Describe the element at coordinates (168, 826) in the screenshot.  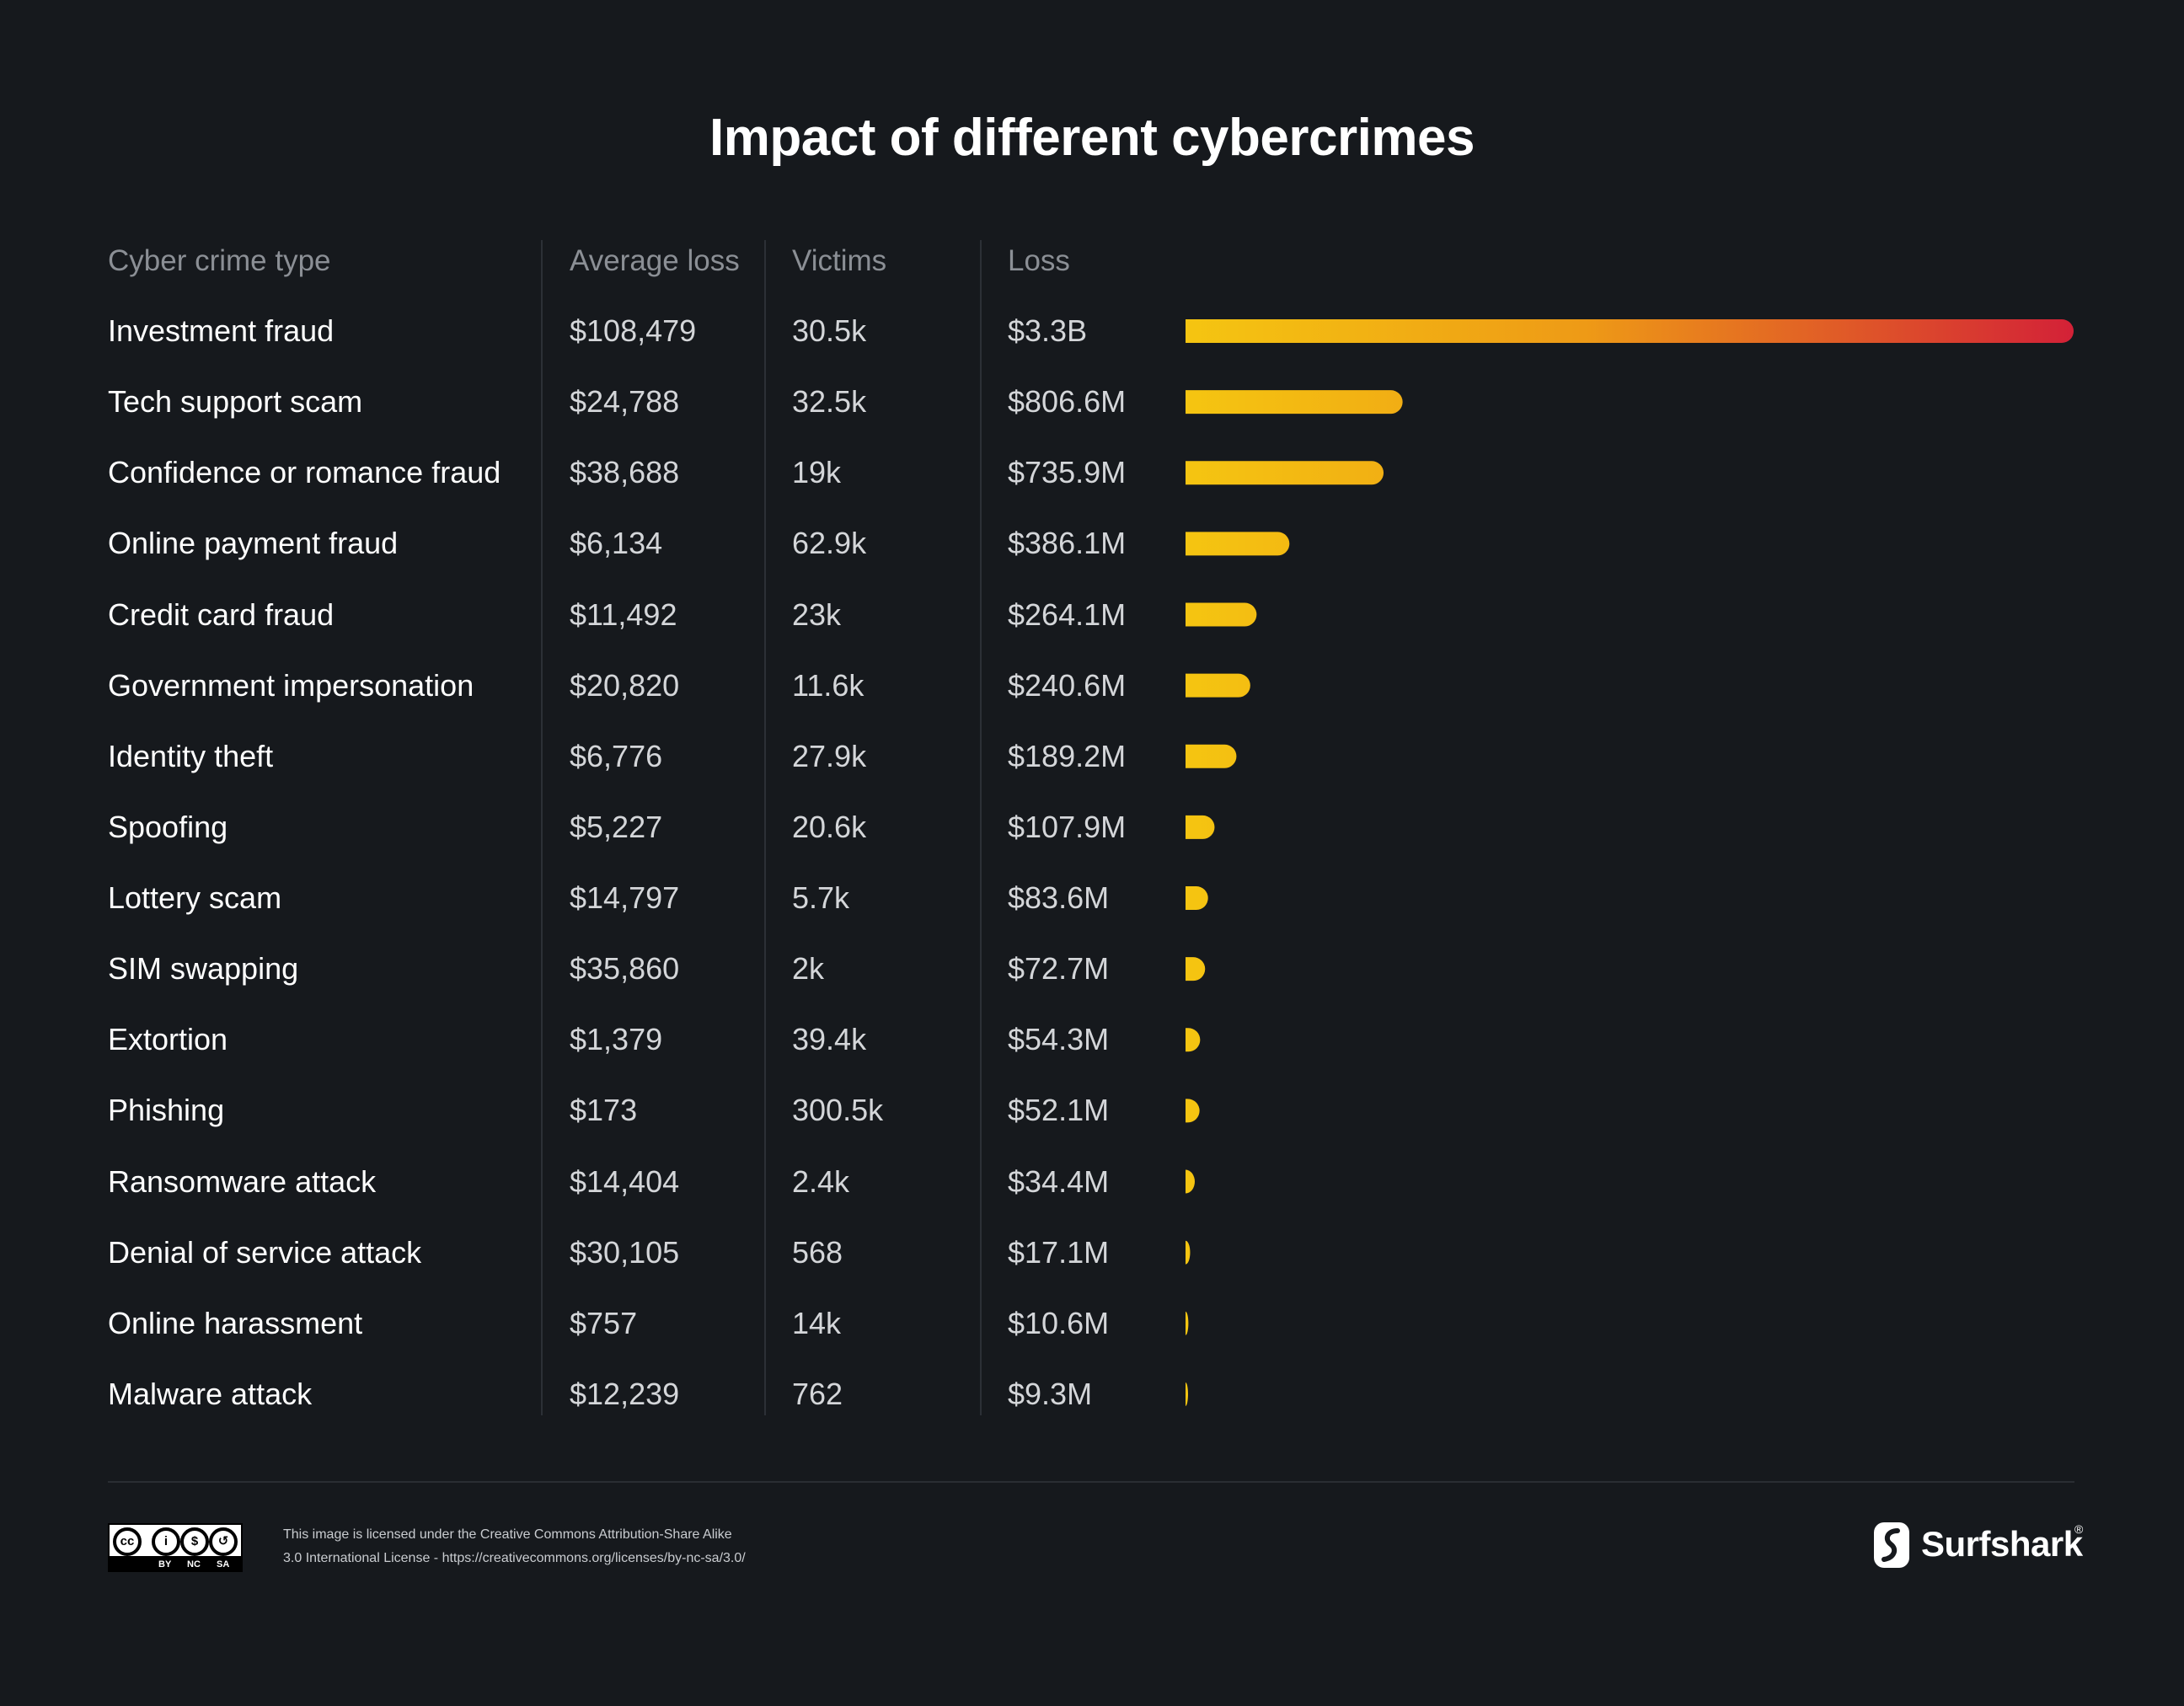
I see `crime-type: Spoofing` at that location.